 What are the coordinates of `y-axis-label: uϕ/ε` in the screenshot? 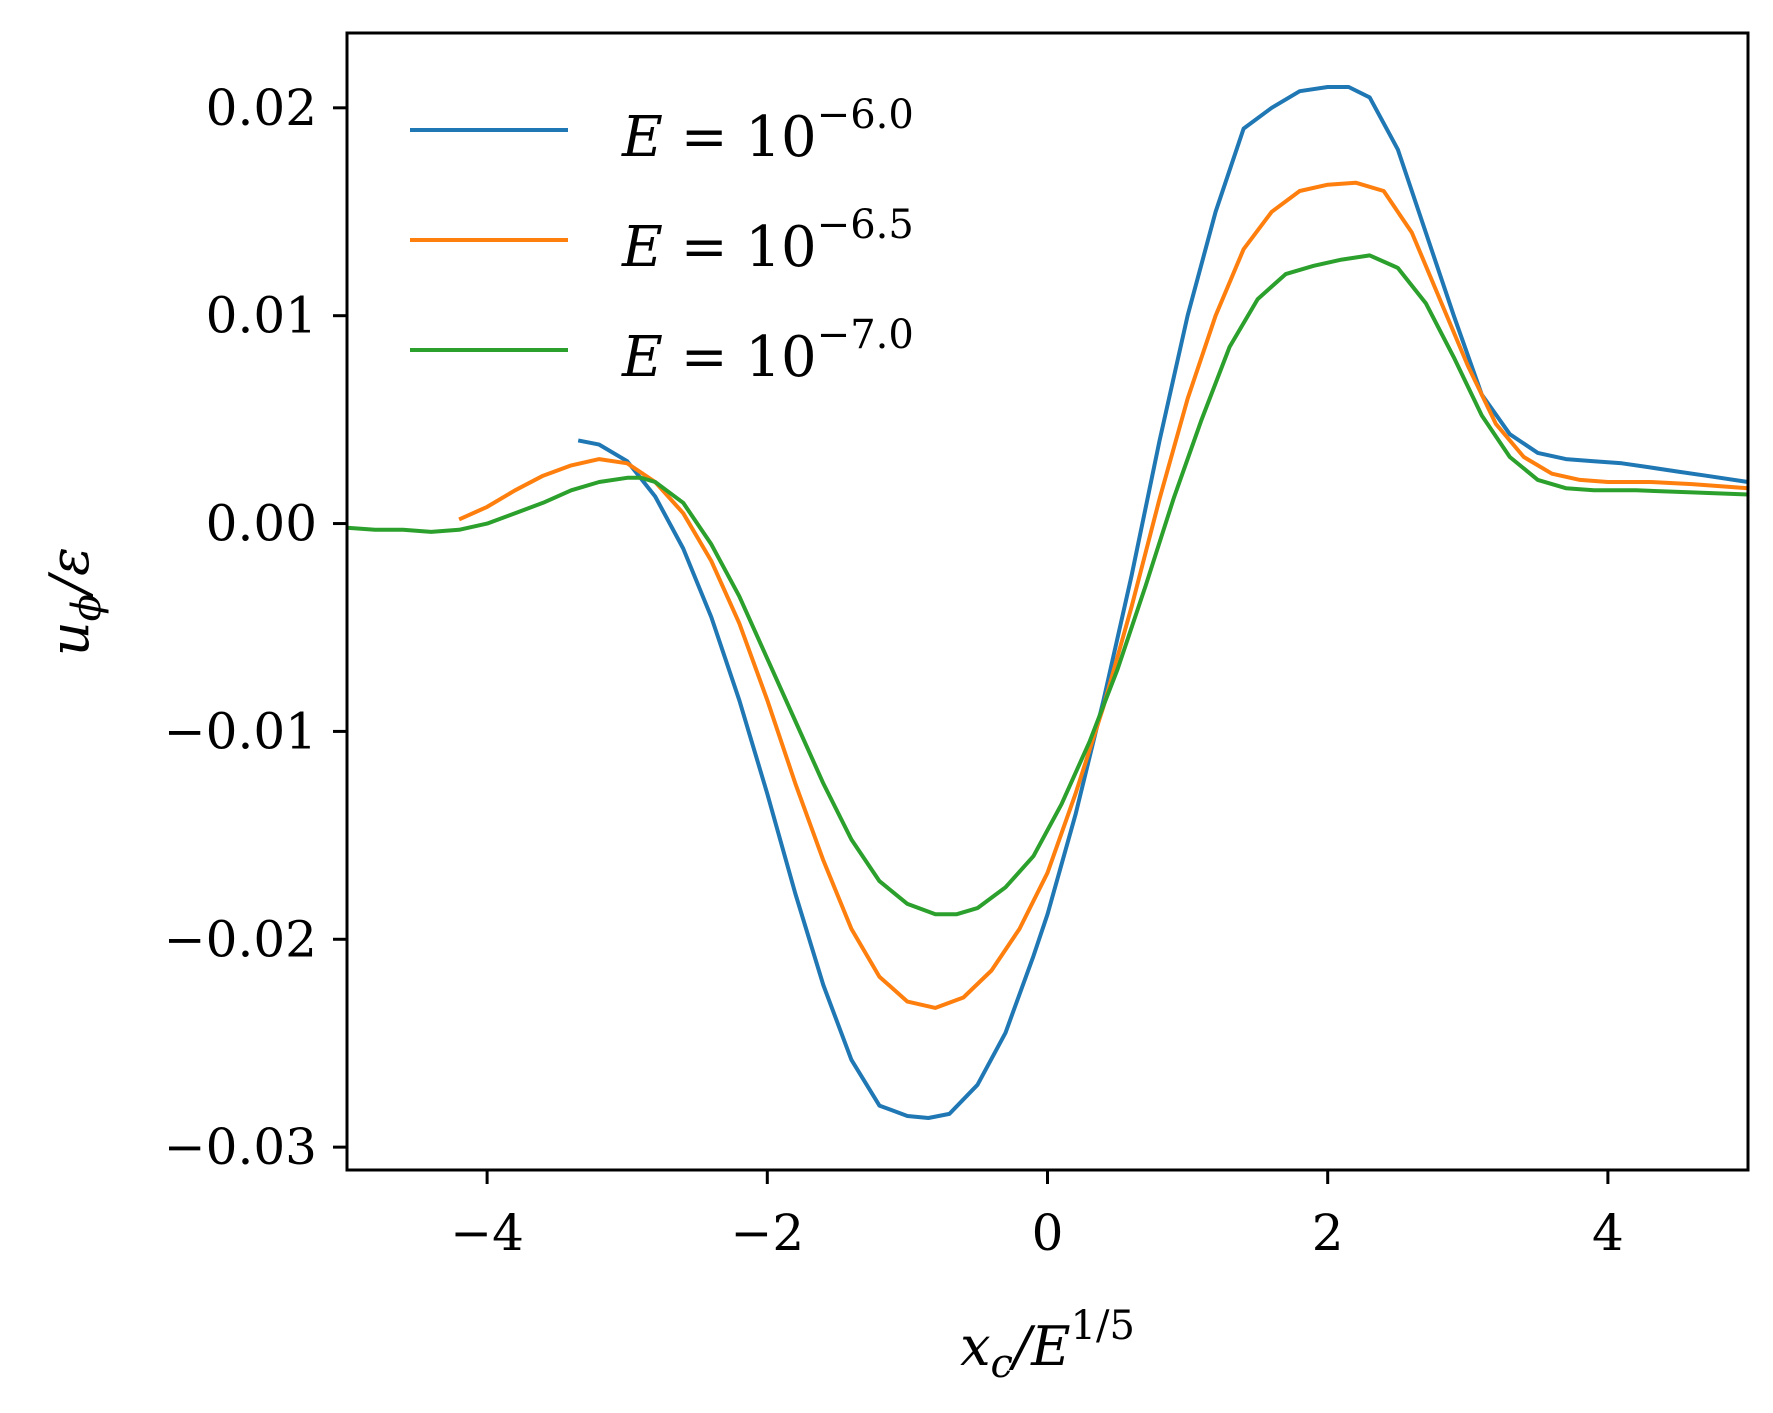 It's located at (74, 601).